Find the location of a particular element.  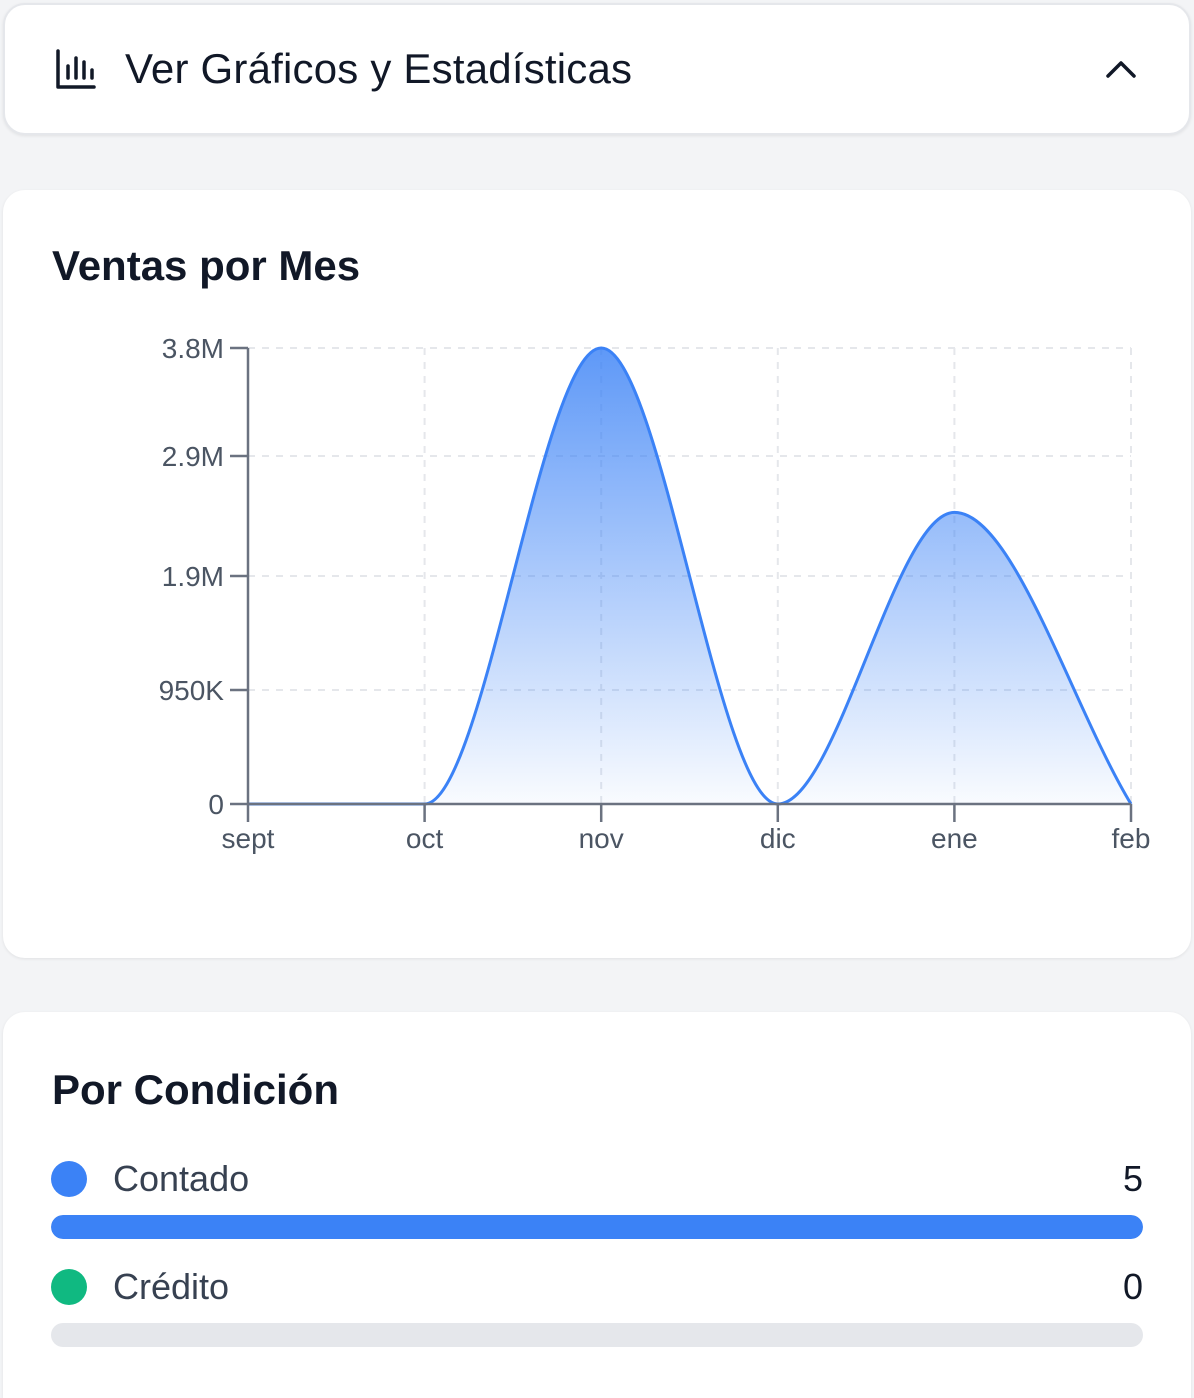

x-tick-label: nov is located at coordinates (601, 838).